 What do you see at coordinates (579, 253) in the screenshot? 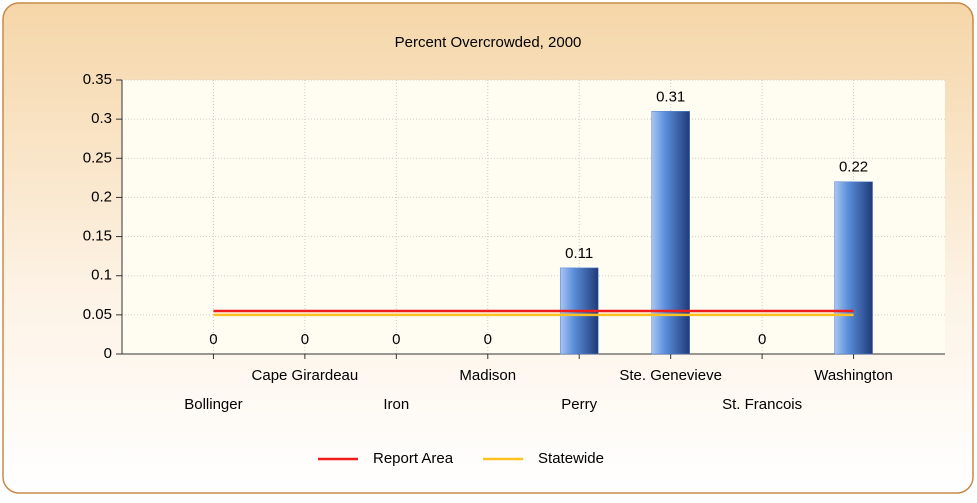
I see `value-label: 0.11` at bounding box center [579, 253].